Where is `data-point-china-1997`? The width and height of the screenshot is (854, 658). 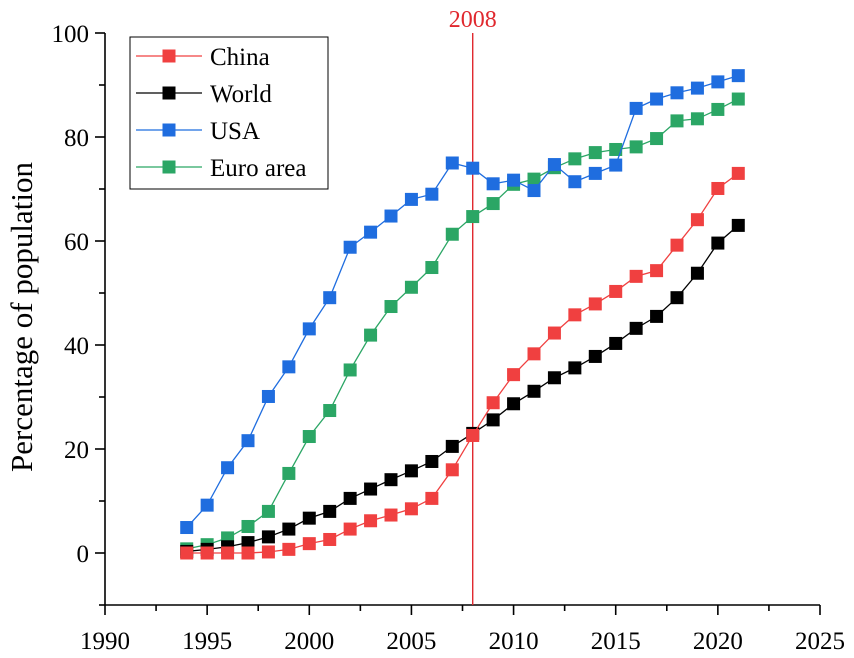 data-point-china-1997 is located at coordinates (248, 553).